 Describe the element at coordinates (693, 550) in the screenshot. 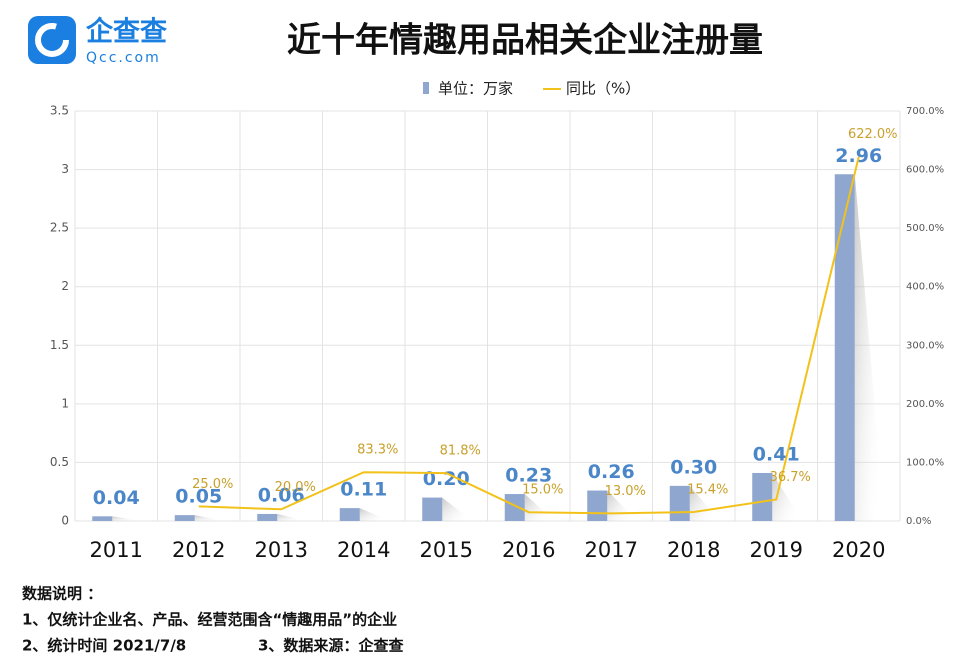

I see `x-tick-label: 2018` at that location.